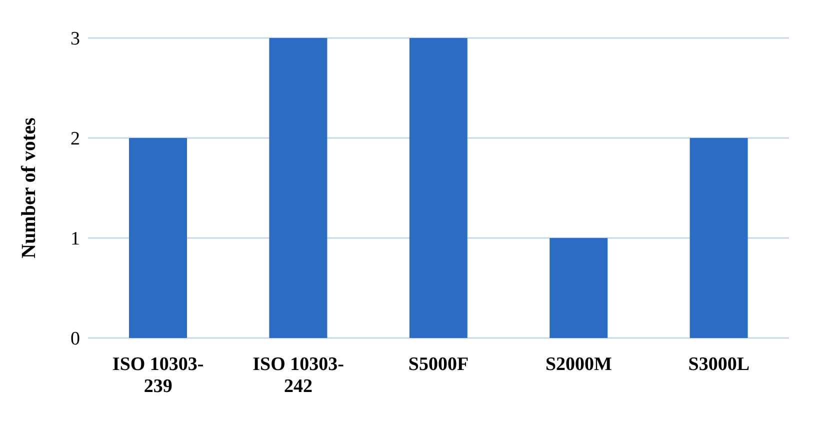  I want to click on y-axis-title: Number of votes, so click(29, 187).